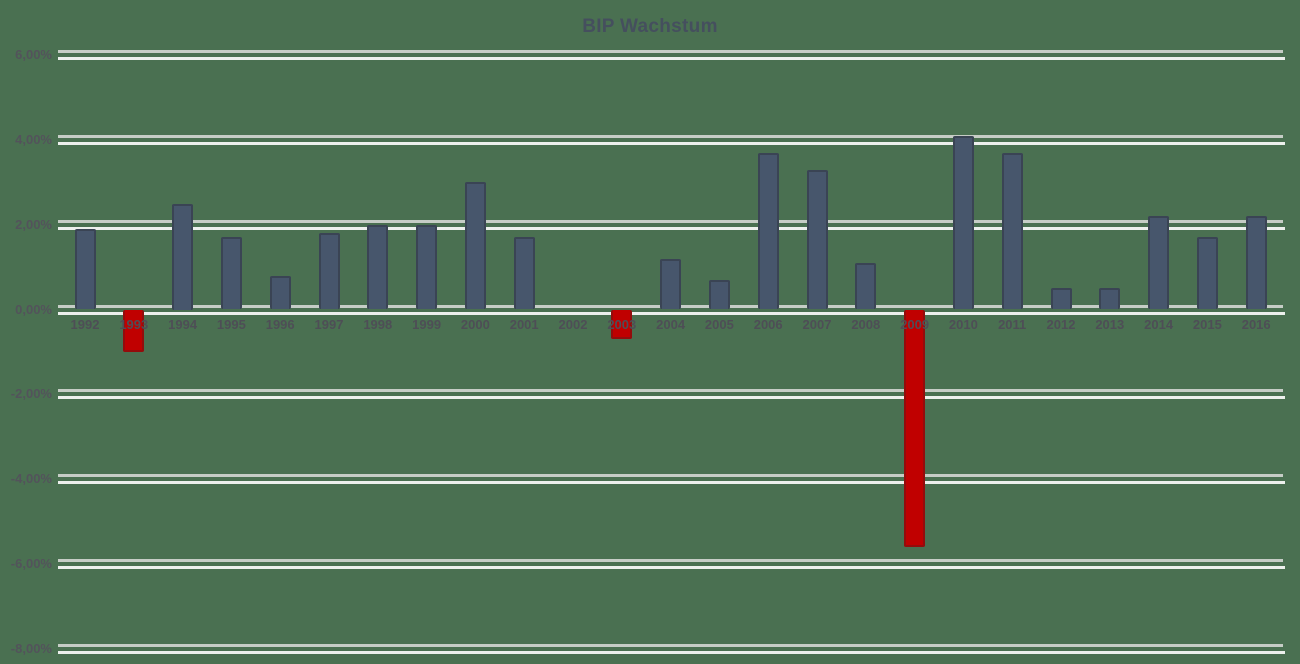 This screenshot has width=1300, height=664. Describe the element at coordinates (671, 563) in the screenshot. I see `gridline--6` at that location.